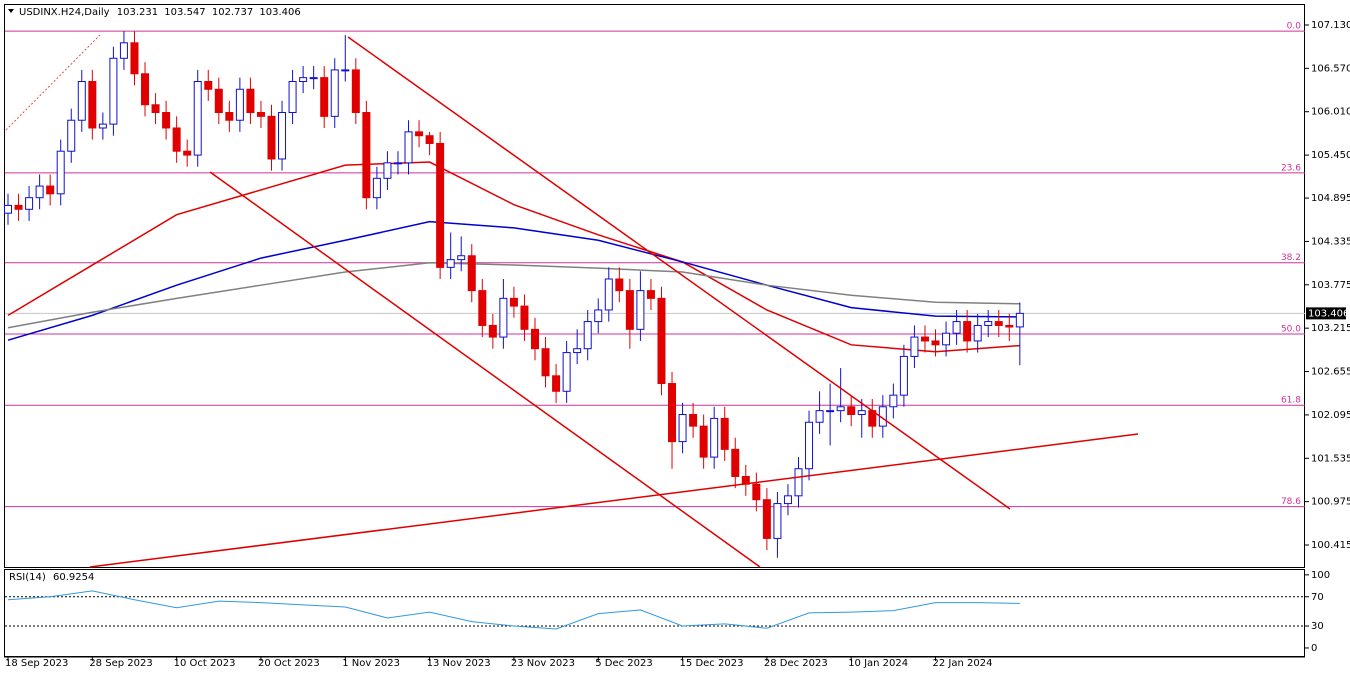  What do you see at coordinates (1291, 401) in the screenshot?
I see `fib-label: 61.8` at bounding box center [1291, 401].